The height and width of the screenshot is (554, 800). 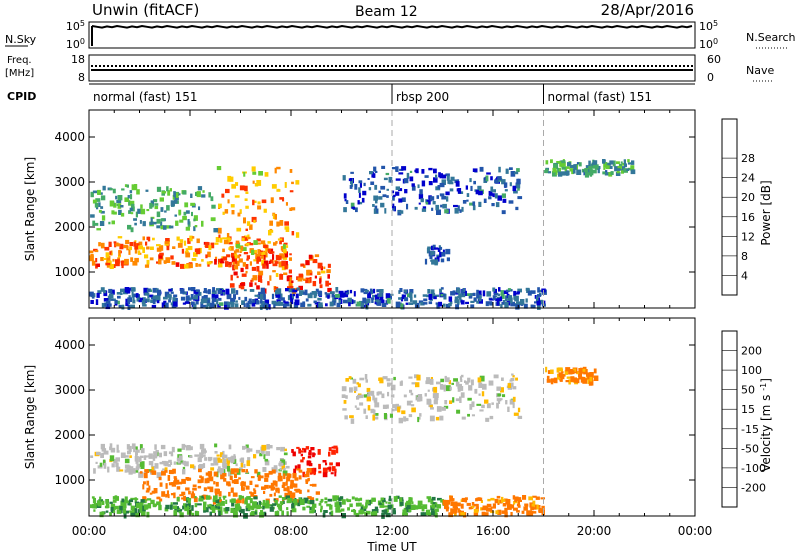 I want to click on cpid-segment-label: normal (fast) 151, so click(x=145, y=97).